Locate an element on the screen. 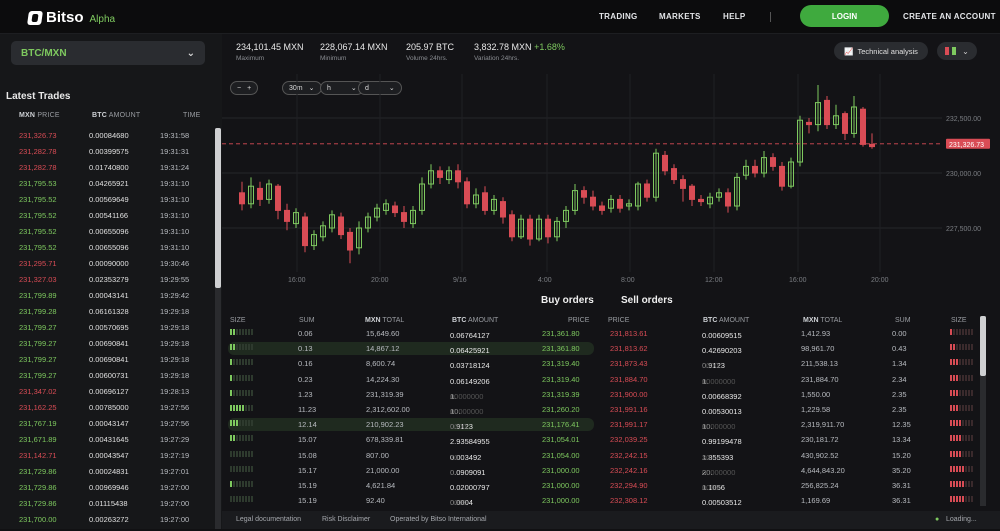 This screenshot has width=1000, height=531. technical-analysis-button: 📈 Technical analysis is located at coordinates (881, 51).